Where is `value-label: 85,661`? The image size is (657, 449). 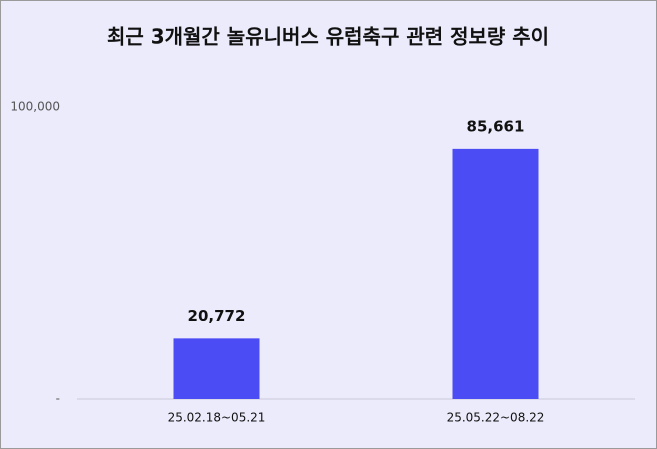
value-label: 85,661 is located at coordinates (496, 126).